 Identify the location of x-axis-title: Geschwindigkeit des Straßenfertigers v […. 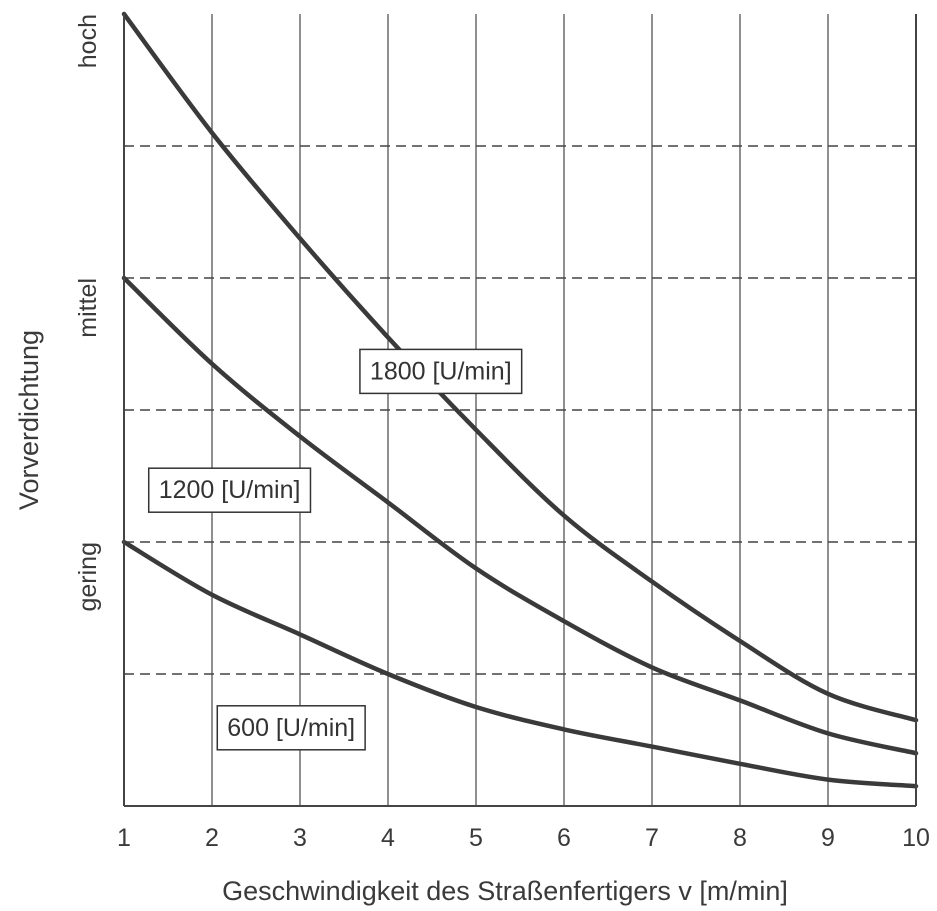
(505, 891).